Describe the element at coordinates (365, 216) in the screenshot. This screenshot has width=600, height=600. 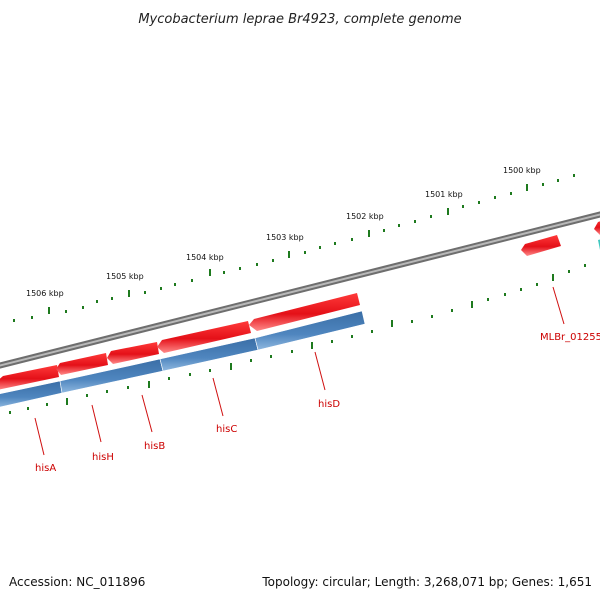
I see `scale-label-1502: 1502 kbp` at that location.